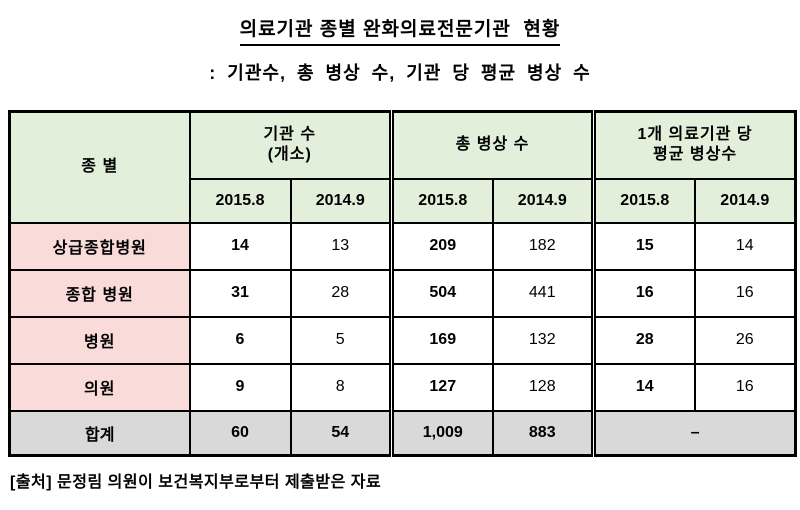 The width and height of the screenshot is (800, 510). What do you see at coordinates (400, 30) in the screenshot?
I see `page-title: 의료기관 종별 완화의료전문기관 현황` at bounding box center [400, 30].